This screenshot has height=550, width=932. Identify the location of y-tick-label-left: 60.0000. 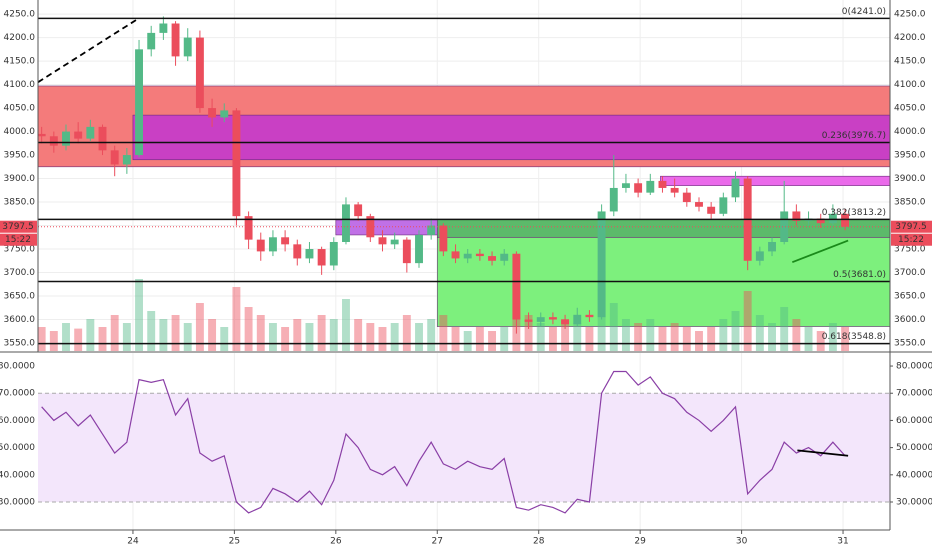
(17, 421).